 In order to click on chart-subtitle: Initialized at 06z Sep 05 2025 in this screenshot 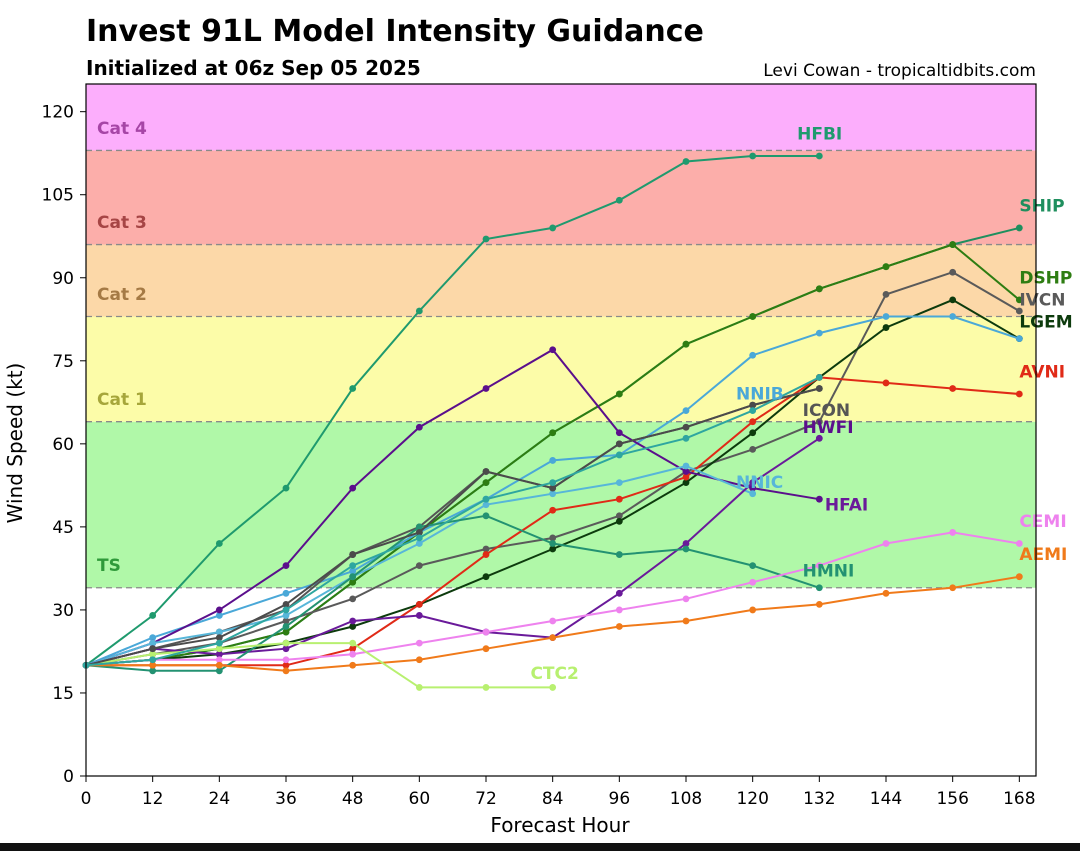, I will do `click(253, 68)`.